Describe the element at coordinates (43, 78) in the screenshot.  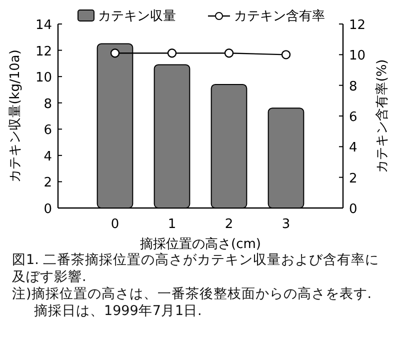
I see `y-tick-label: 10` at that location.